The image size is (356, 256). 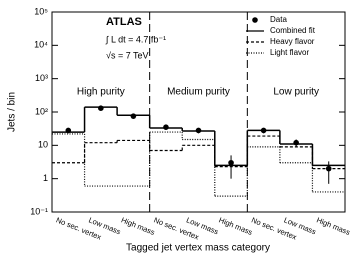 I want to click on x-axis-label: Tagged jet vertex mass category, so click(x=198, y=248).